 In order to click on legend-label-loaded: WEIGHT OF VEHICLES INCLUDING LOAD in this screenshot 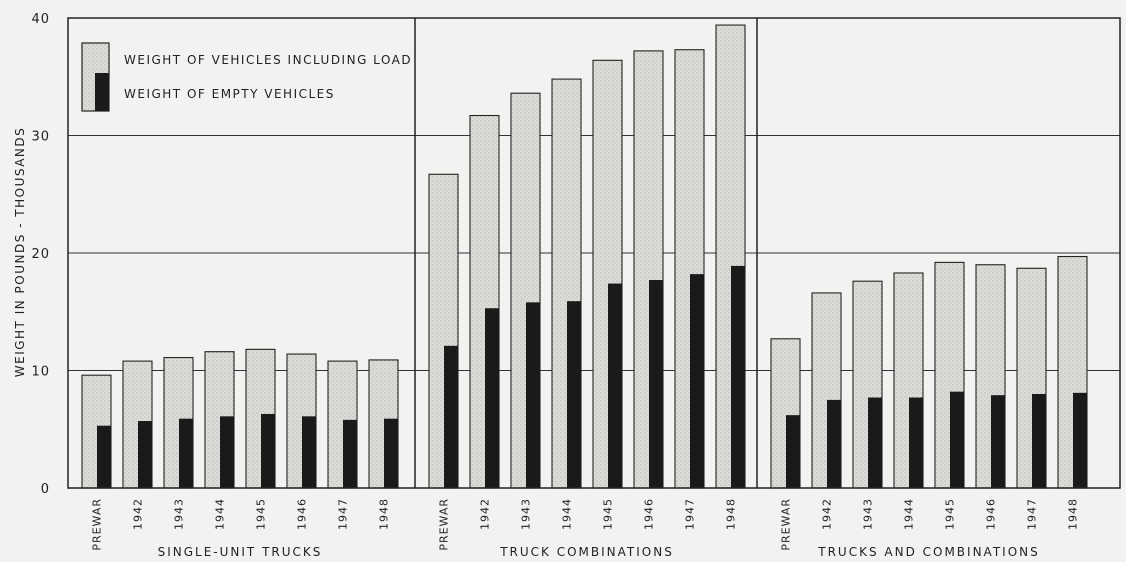, I will do `click(268, 60)`.